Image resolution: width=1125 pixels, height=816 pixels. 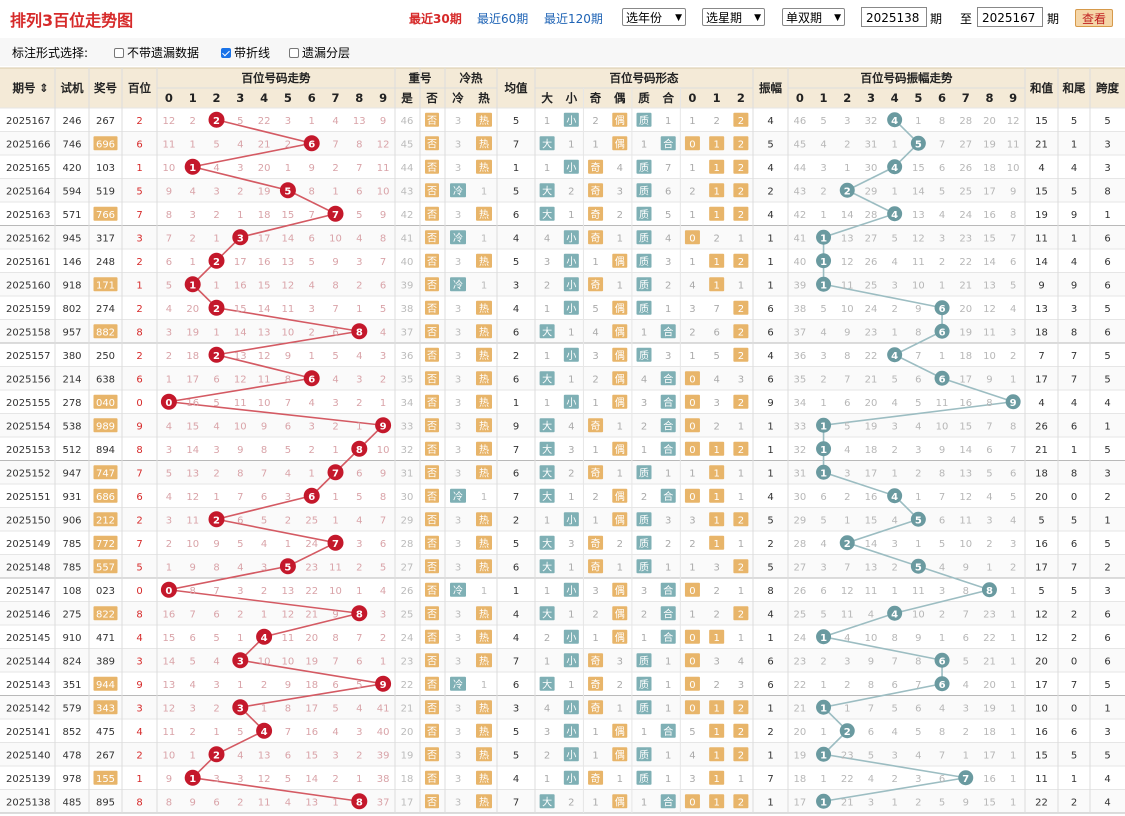 What do you see at coordinates (516, 332) in the screenshot?
I see `avg-cell: 6` at bounding box center [516, 332].